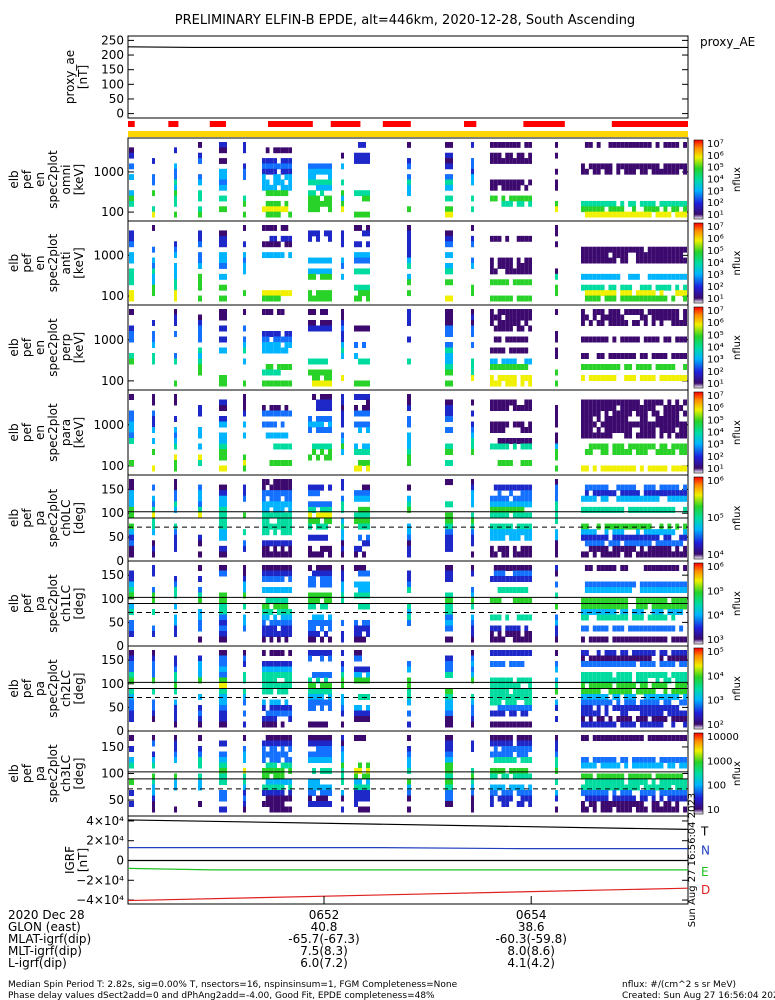  What do you see at coordinates (40, 179) in the screenshot?
I see `y-axis-label: en` at bounding box center [40, 179].